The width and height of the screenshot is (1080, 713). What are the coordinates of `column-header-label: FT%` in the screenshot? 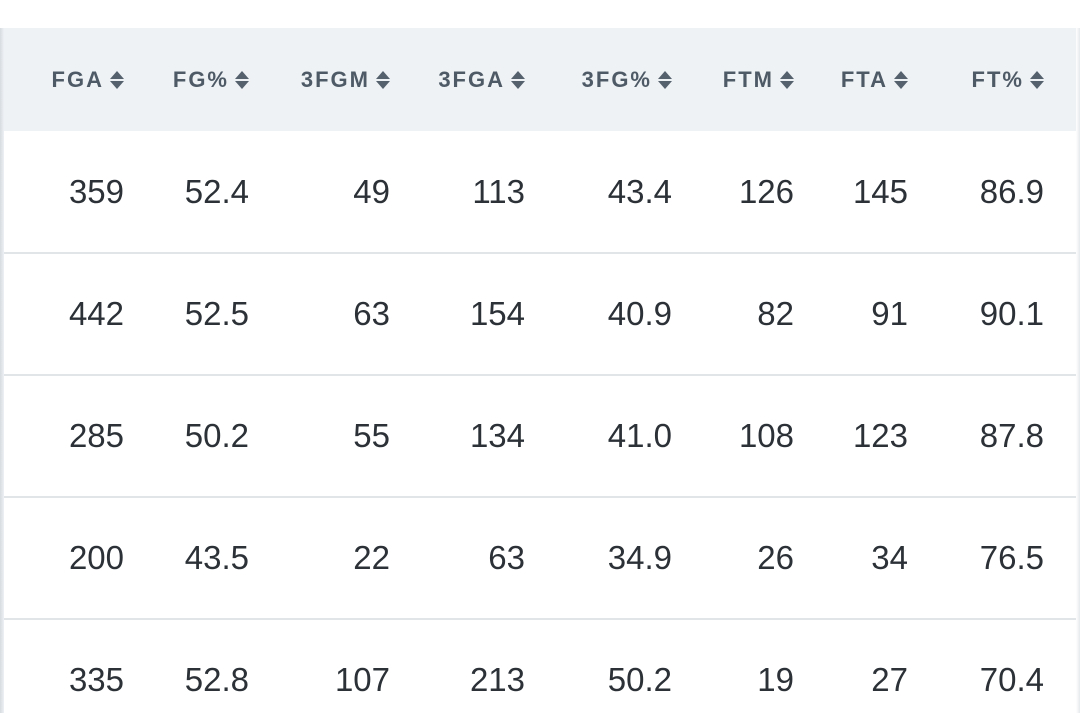 It's located at (997, 79).